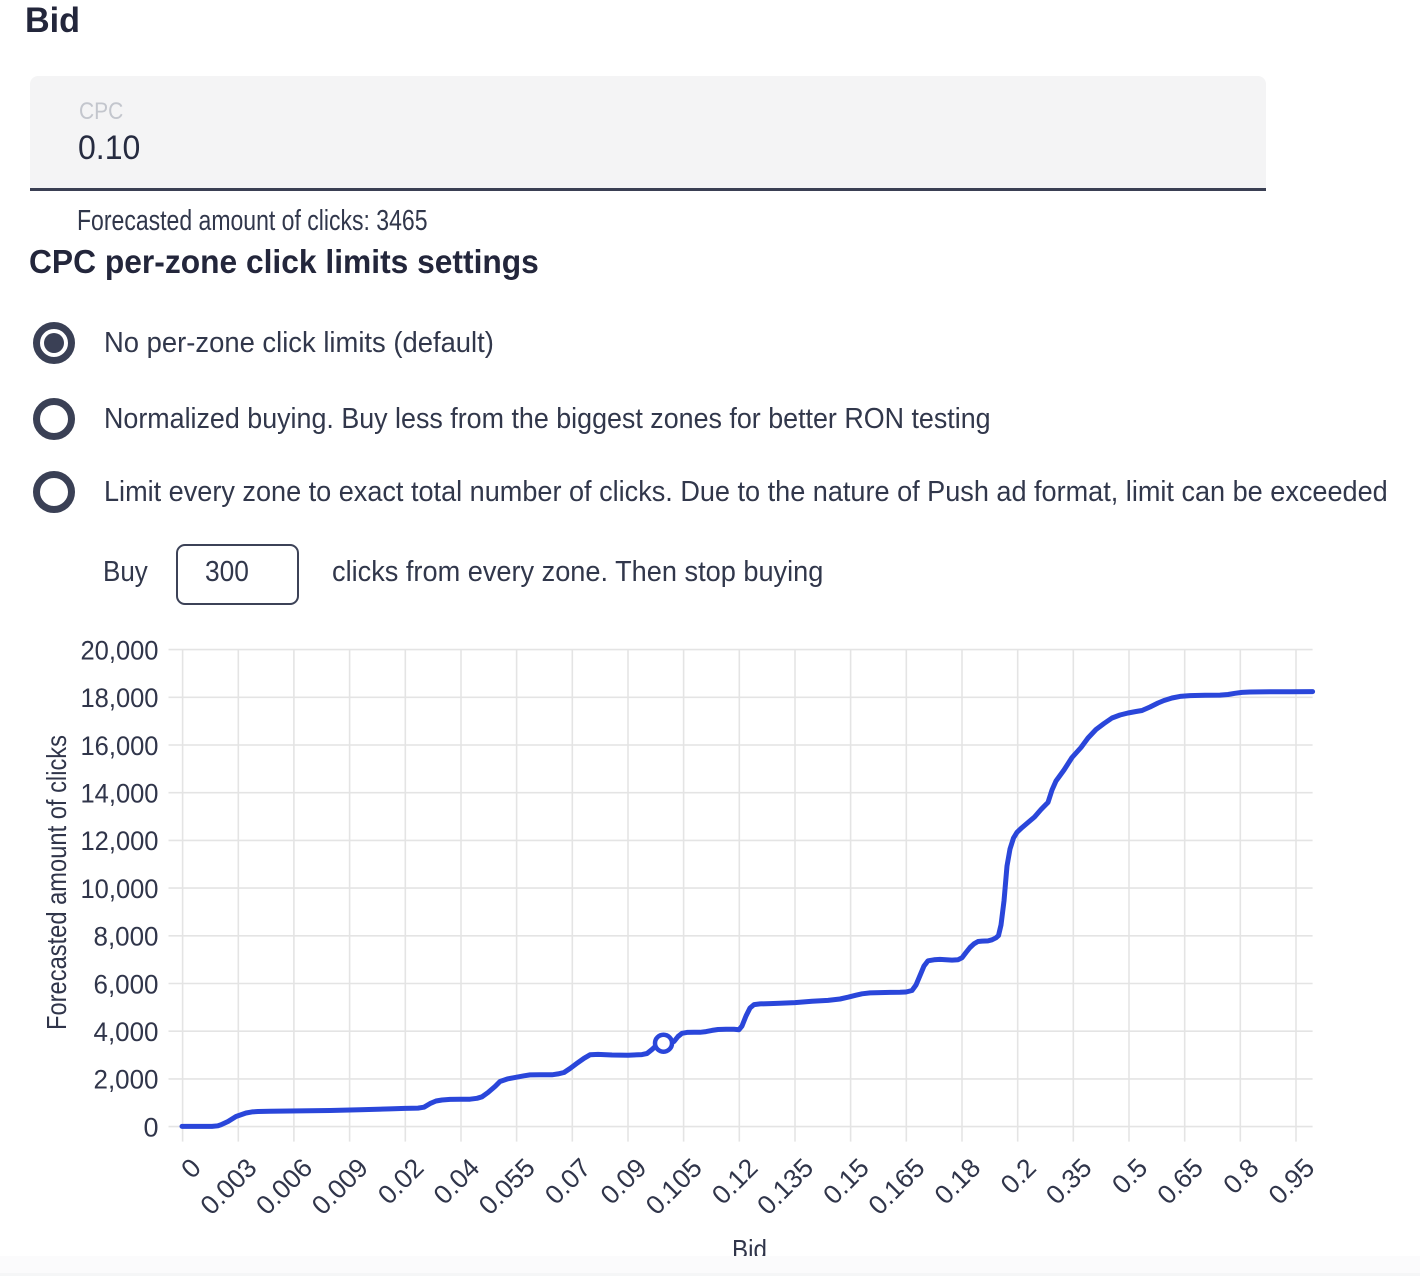 This screenshot has height=1276, width=1420. What do you see at coordinates (958, 1181) in the screenshot?
I see `svg-text: 0.18` at bounding box center [958, 1181].